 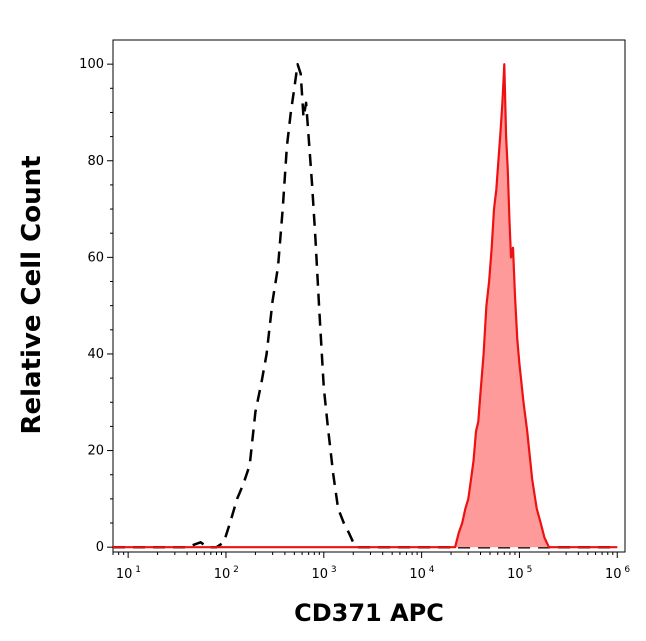 What do you see at coordinates (138, 570) in the screenshot?
I see `x-tick-exponent: 1` at bounding box center [138, 570].